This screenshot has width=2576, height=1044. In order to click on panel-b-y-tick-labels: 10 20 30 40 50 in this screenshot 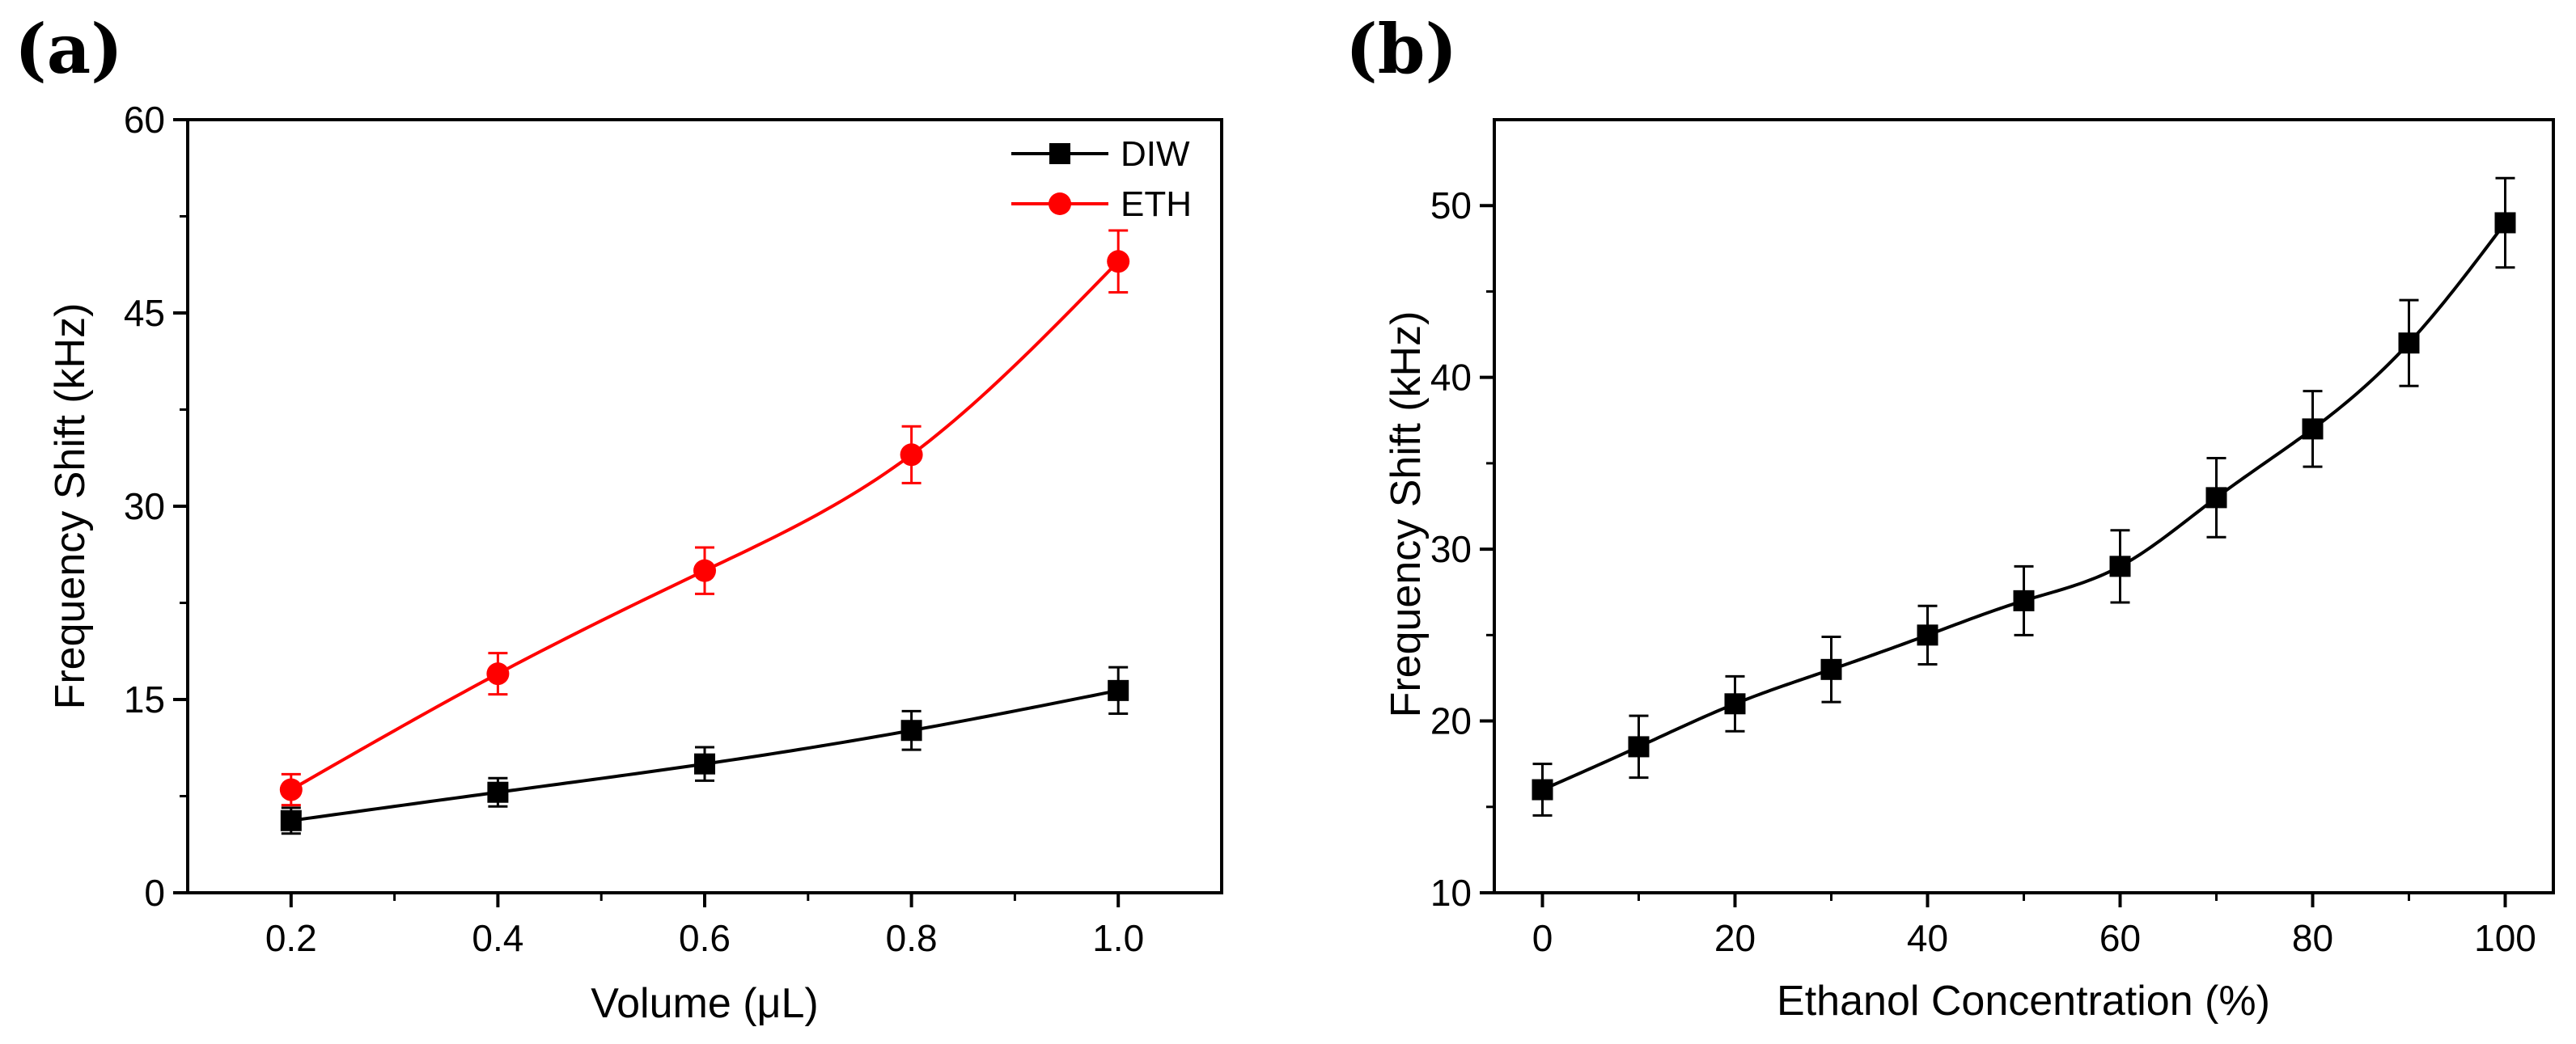, I will do `click(1451, 549)`.